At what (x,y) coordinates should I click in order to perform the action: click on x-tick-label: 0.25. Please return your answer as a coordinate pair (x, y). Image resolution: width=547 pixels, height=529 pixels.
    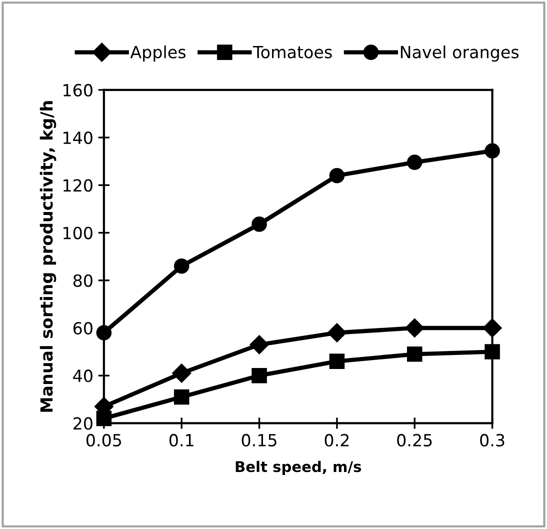
    Looking at the image, I should click on (414, 440).